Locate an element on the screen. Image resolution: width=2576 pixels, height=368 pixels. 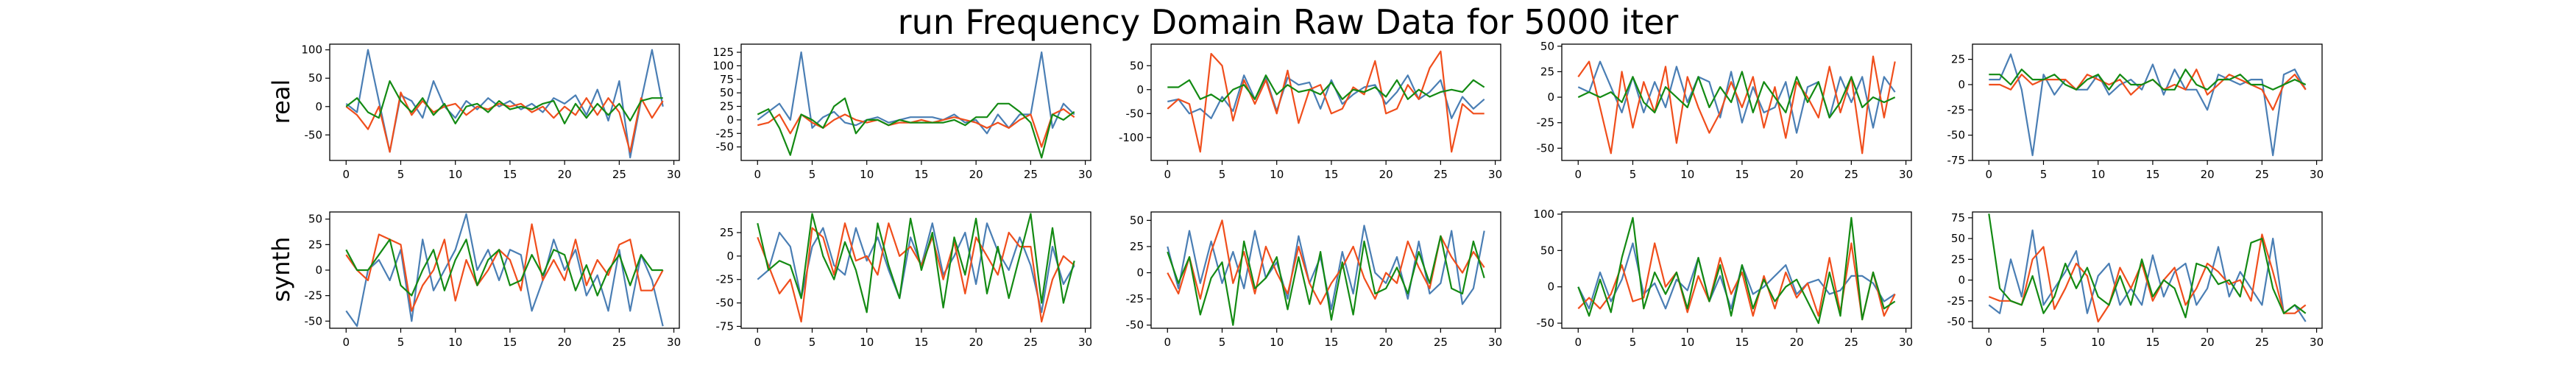
subplot-synth-3: 0 5 10 15 20 25 30 -50 -25 0 25 50 is located at coordinates (1314, 280).